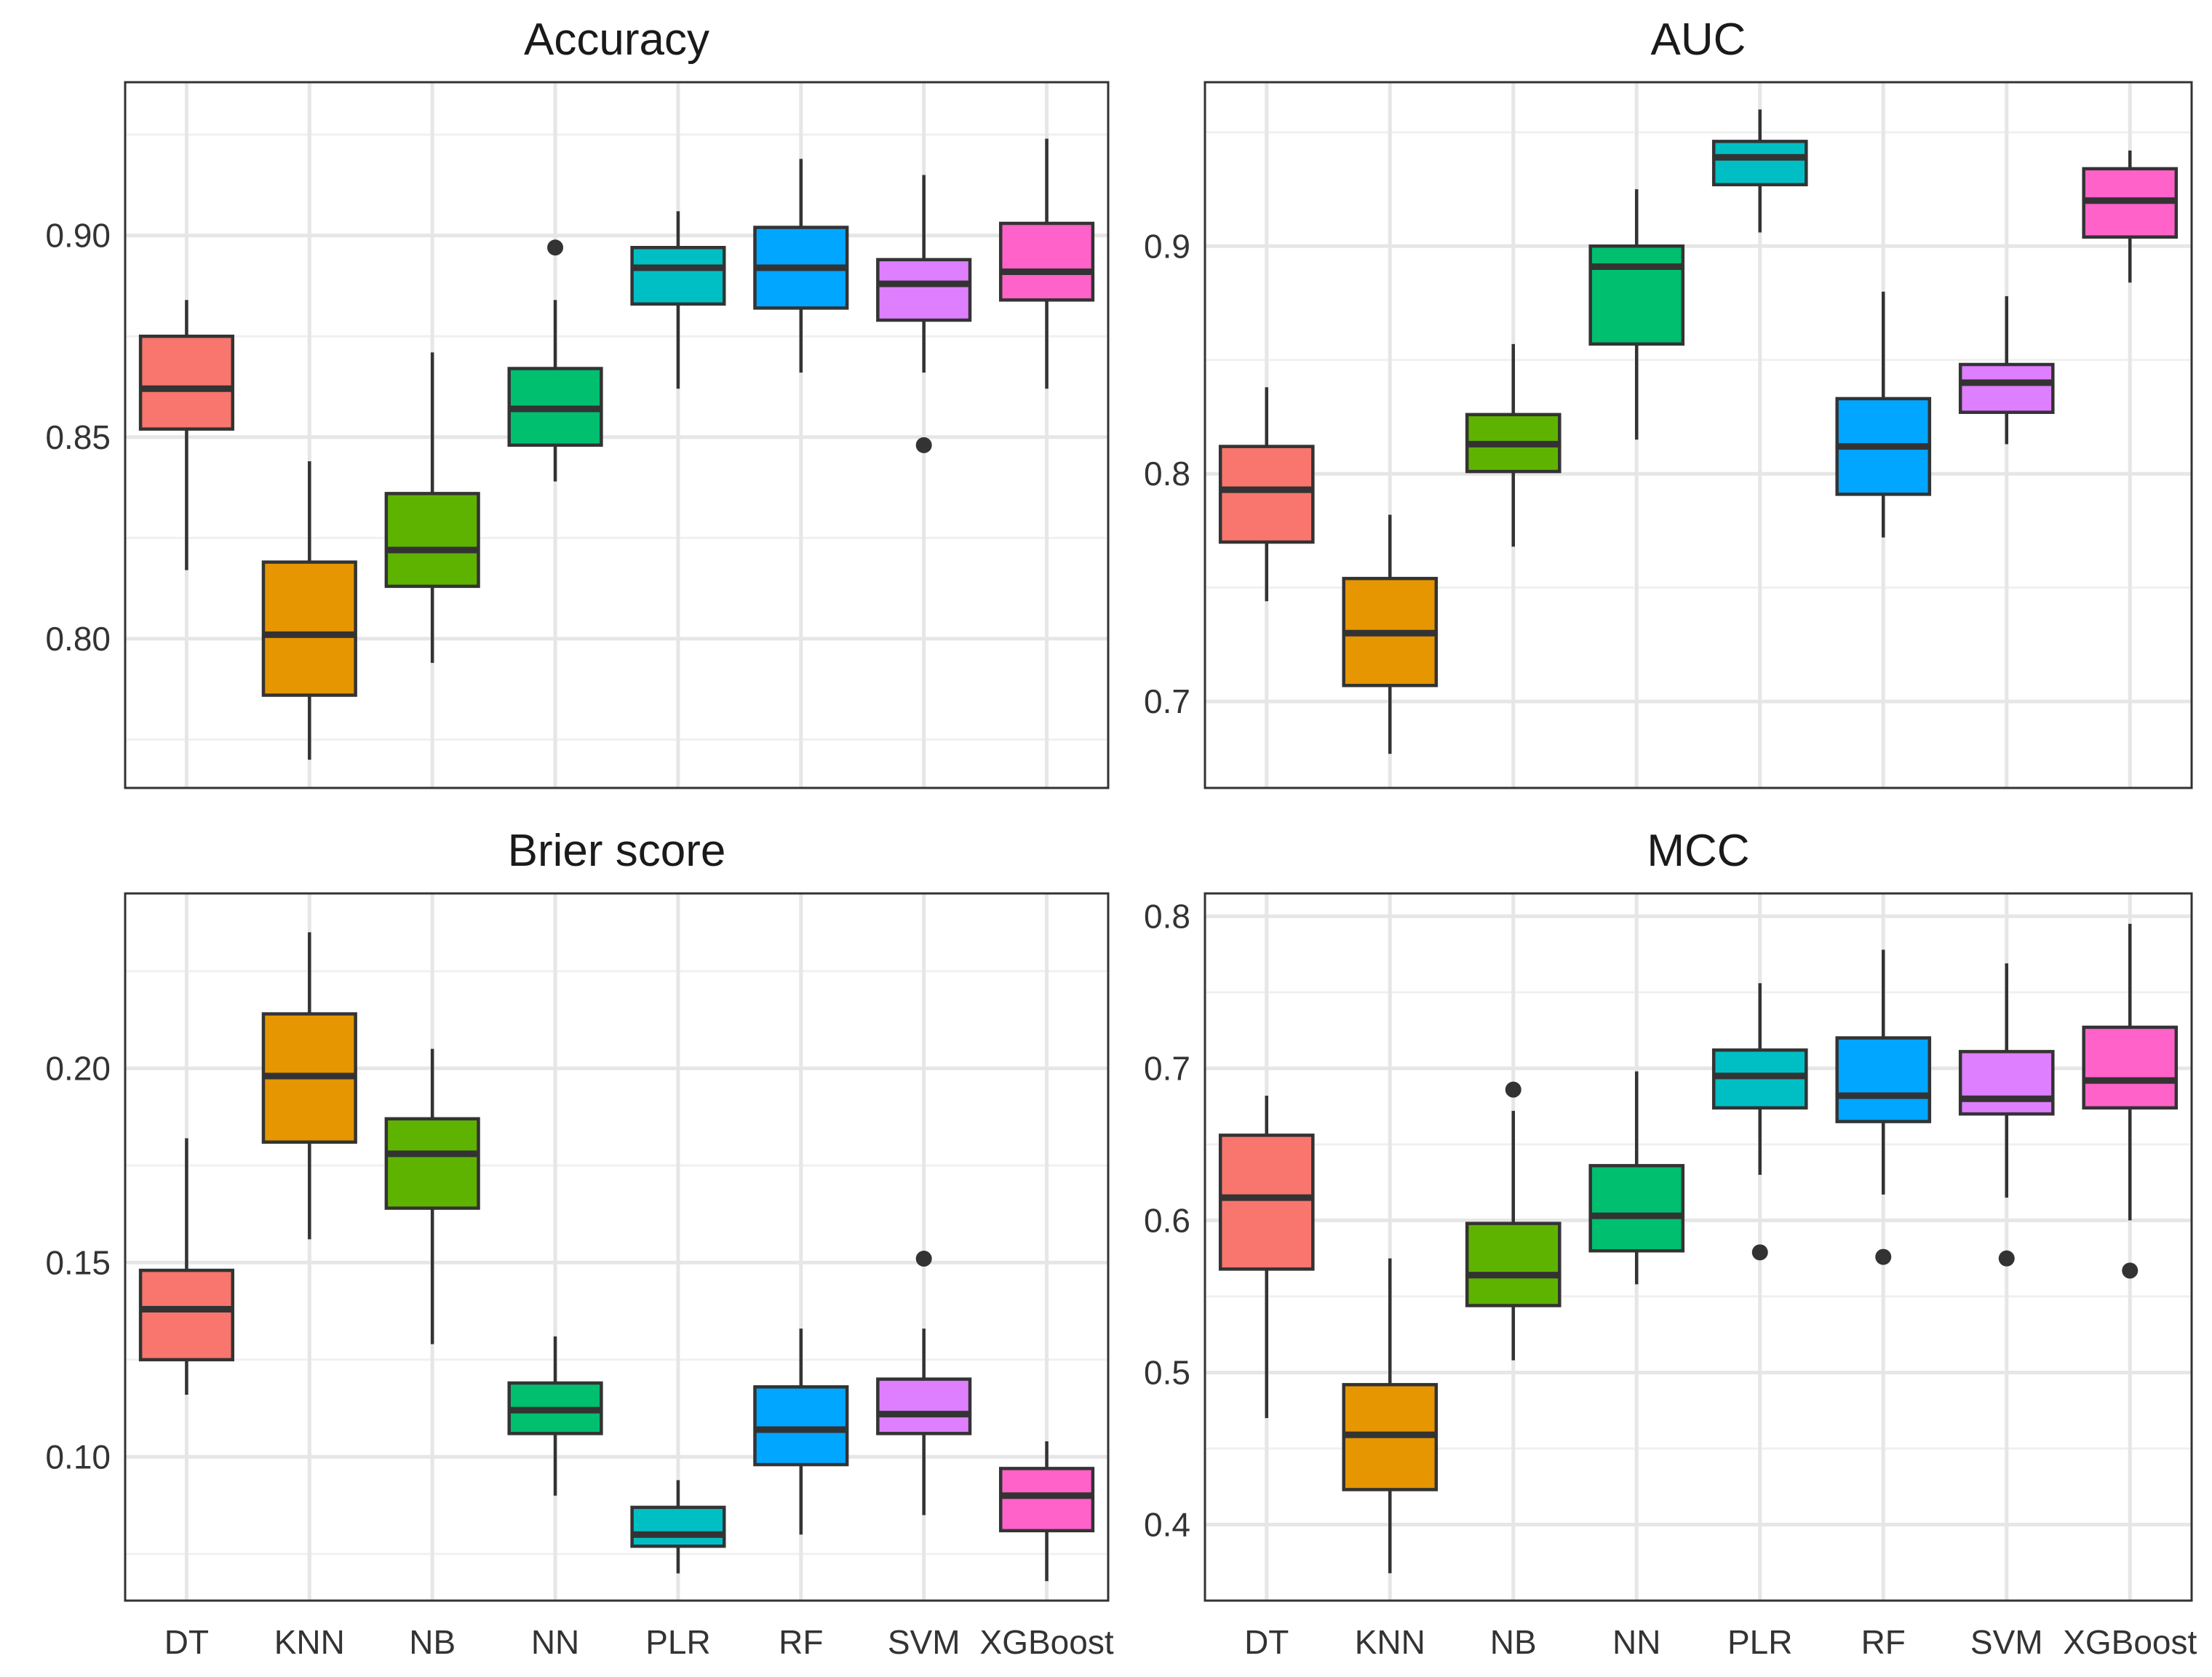  I want to click on box-mcc-xgboost, so click(2130, 1101).